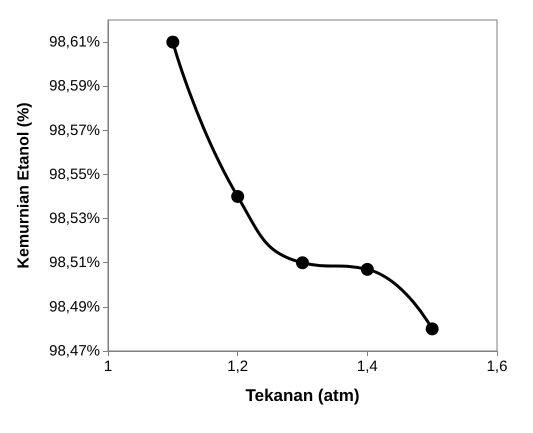 The height and width of the screenshot is (433, 533). What do you see at coordinates (74, 42) in the screenshot?
I see `y-tick-label: 98,61%` at bounding box center [74, 42].